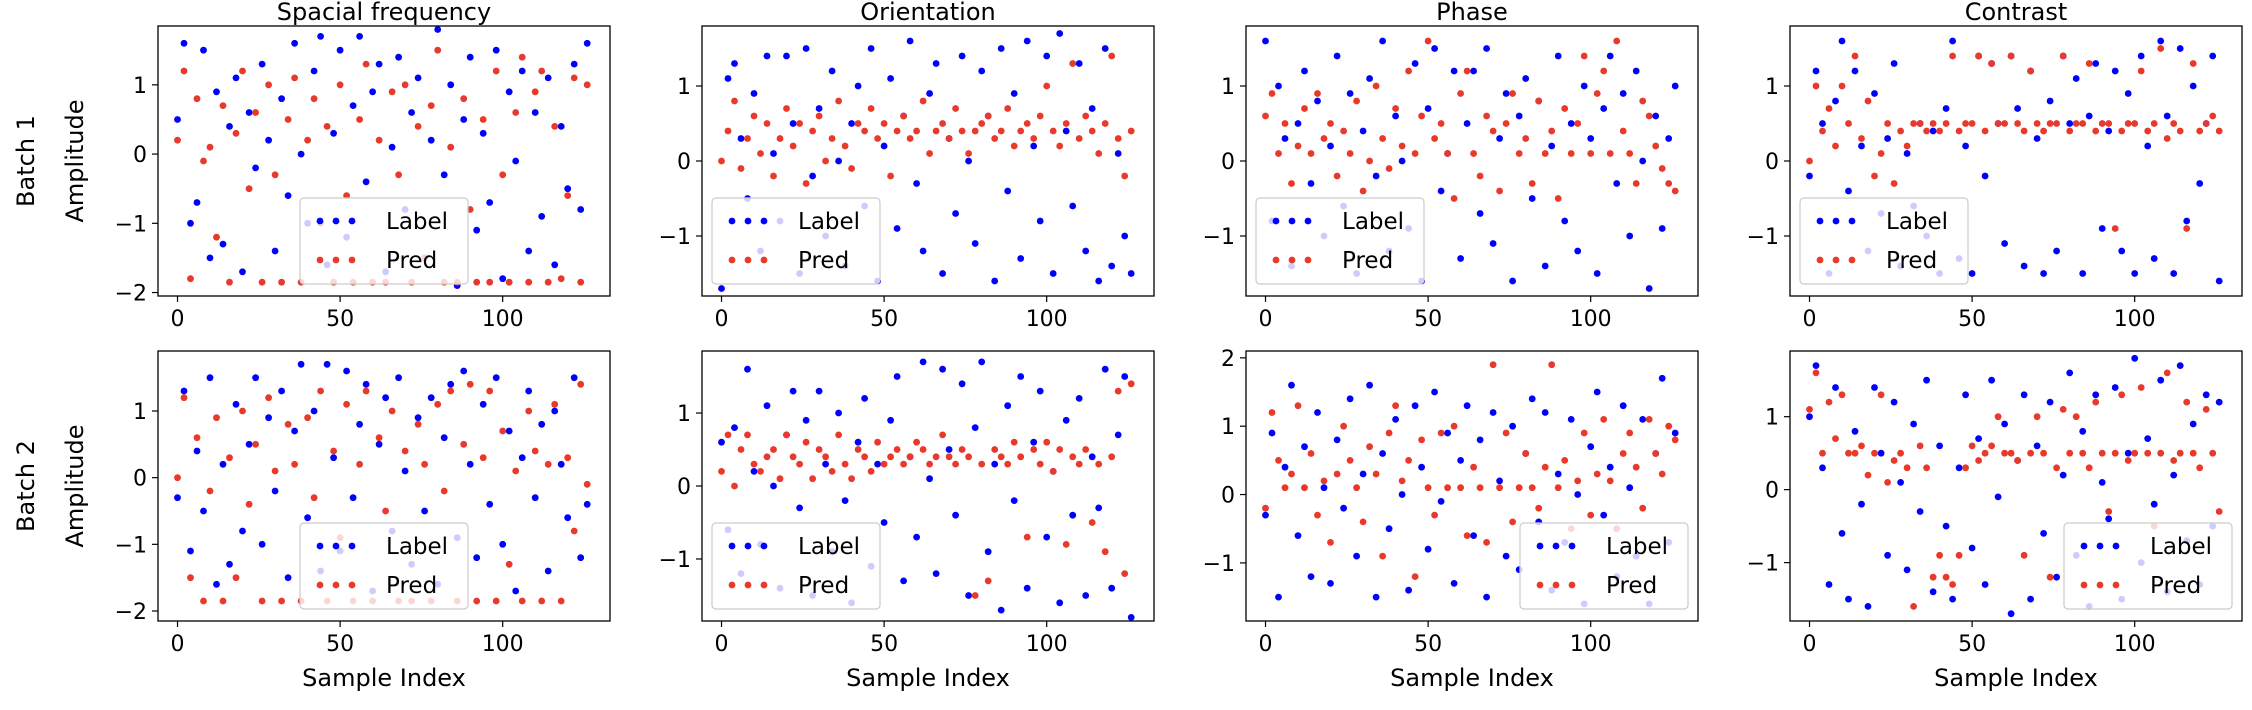  What do you see at coordinates (684, 87) in the screenshot?
I see `y-tick-label: 1` at bounding box center [684, 87].